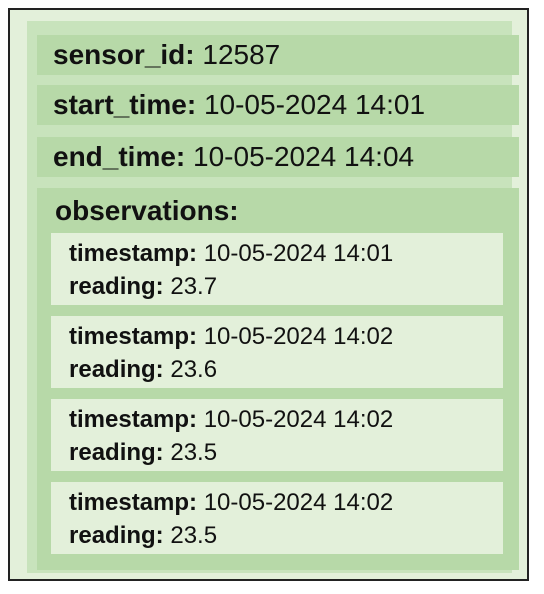 The image size is (544, 594). What do you see at coordinates (314, 104) in the screenshot?
I see `start-time-value: 10-05-2024 14:01` at bounding box center [314, 104].